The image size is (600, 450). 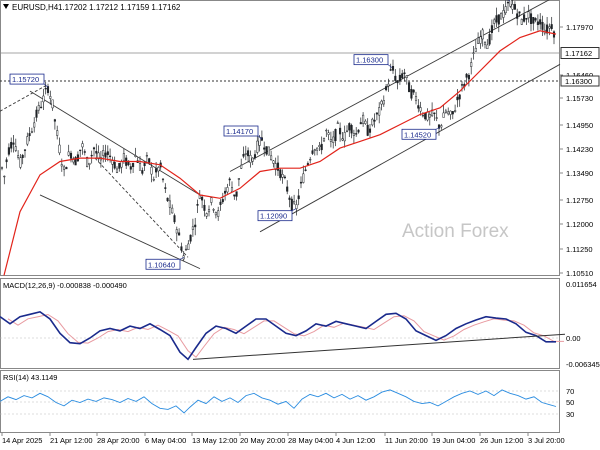 What do you see at coordinates (579, 149) in the screenshot?
I see `price-tick: 1.14230` at bounding box center [579, 149].